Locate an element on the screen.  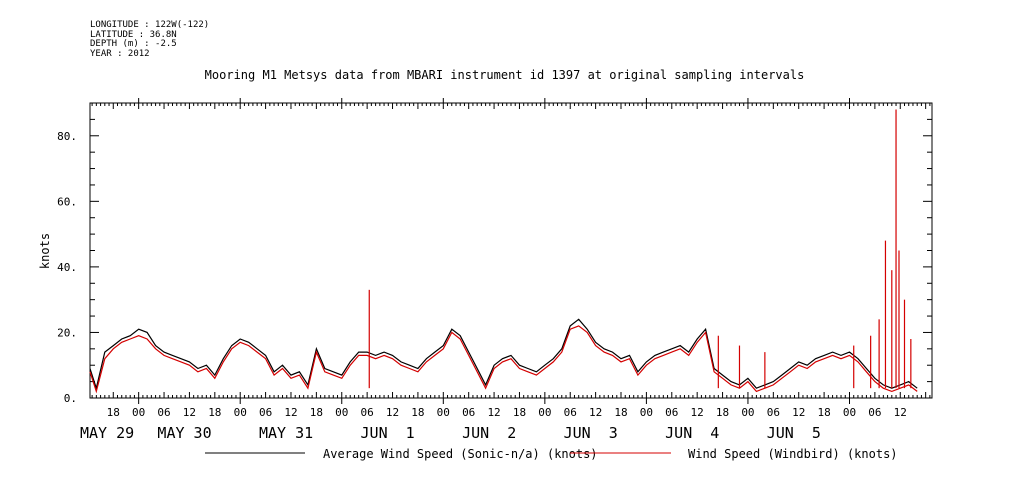
x-day-label: MAY 30 is located at coordinates (184, 433).